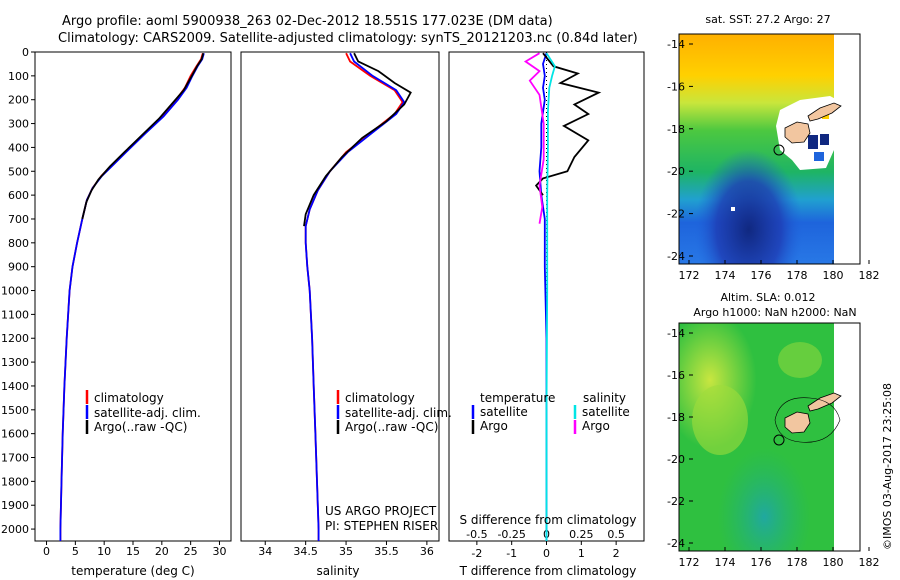  I want to click on x-tick-label: 30, so click(219, 551).